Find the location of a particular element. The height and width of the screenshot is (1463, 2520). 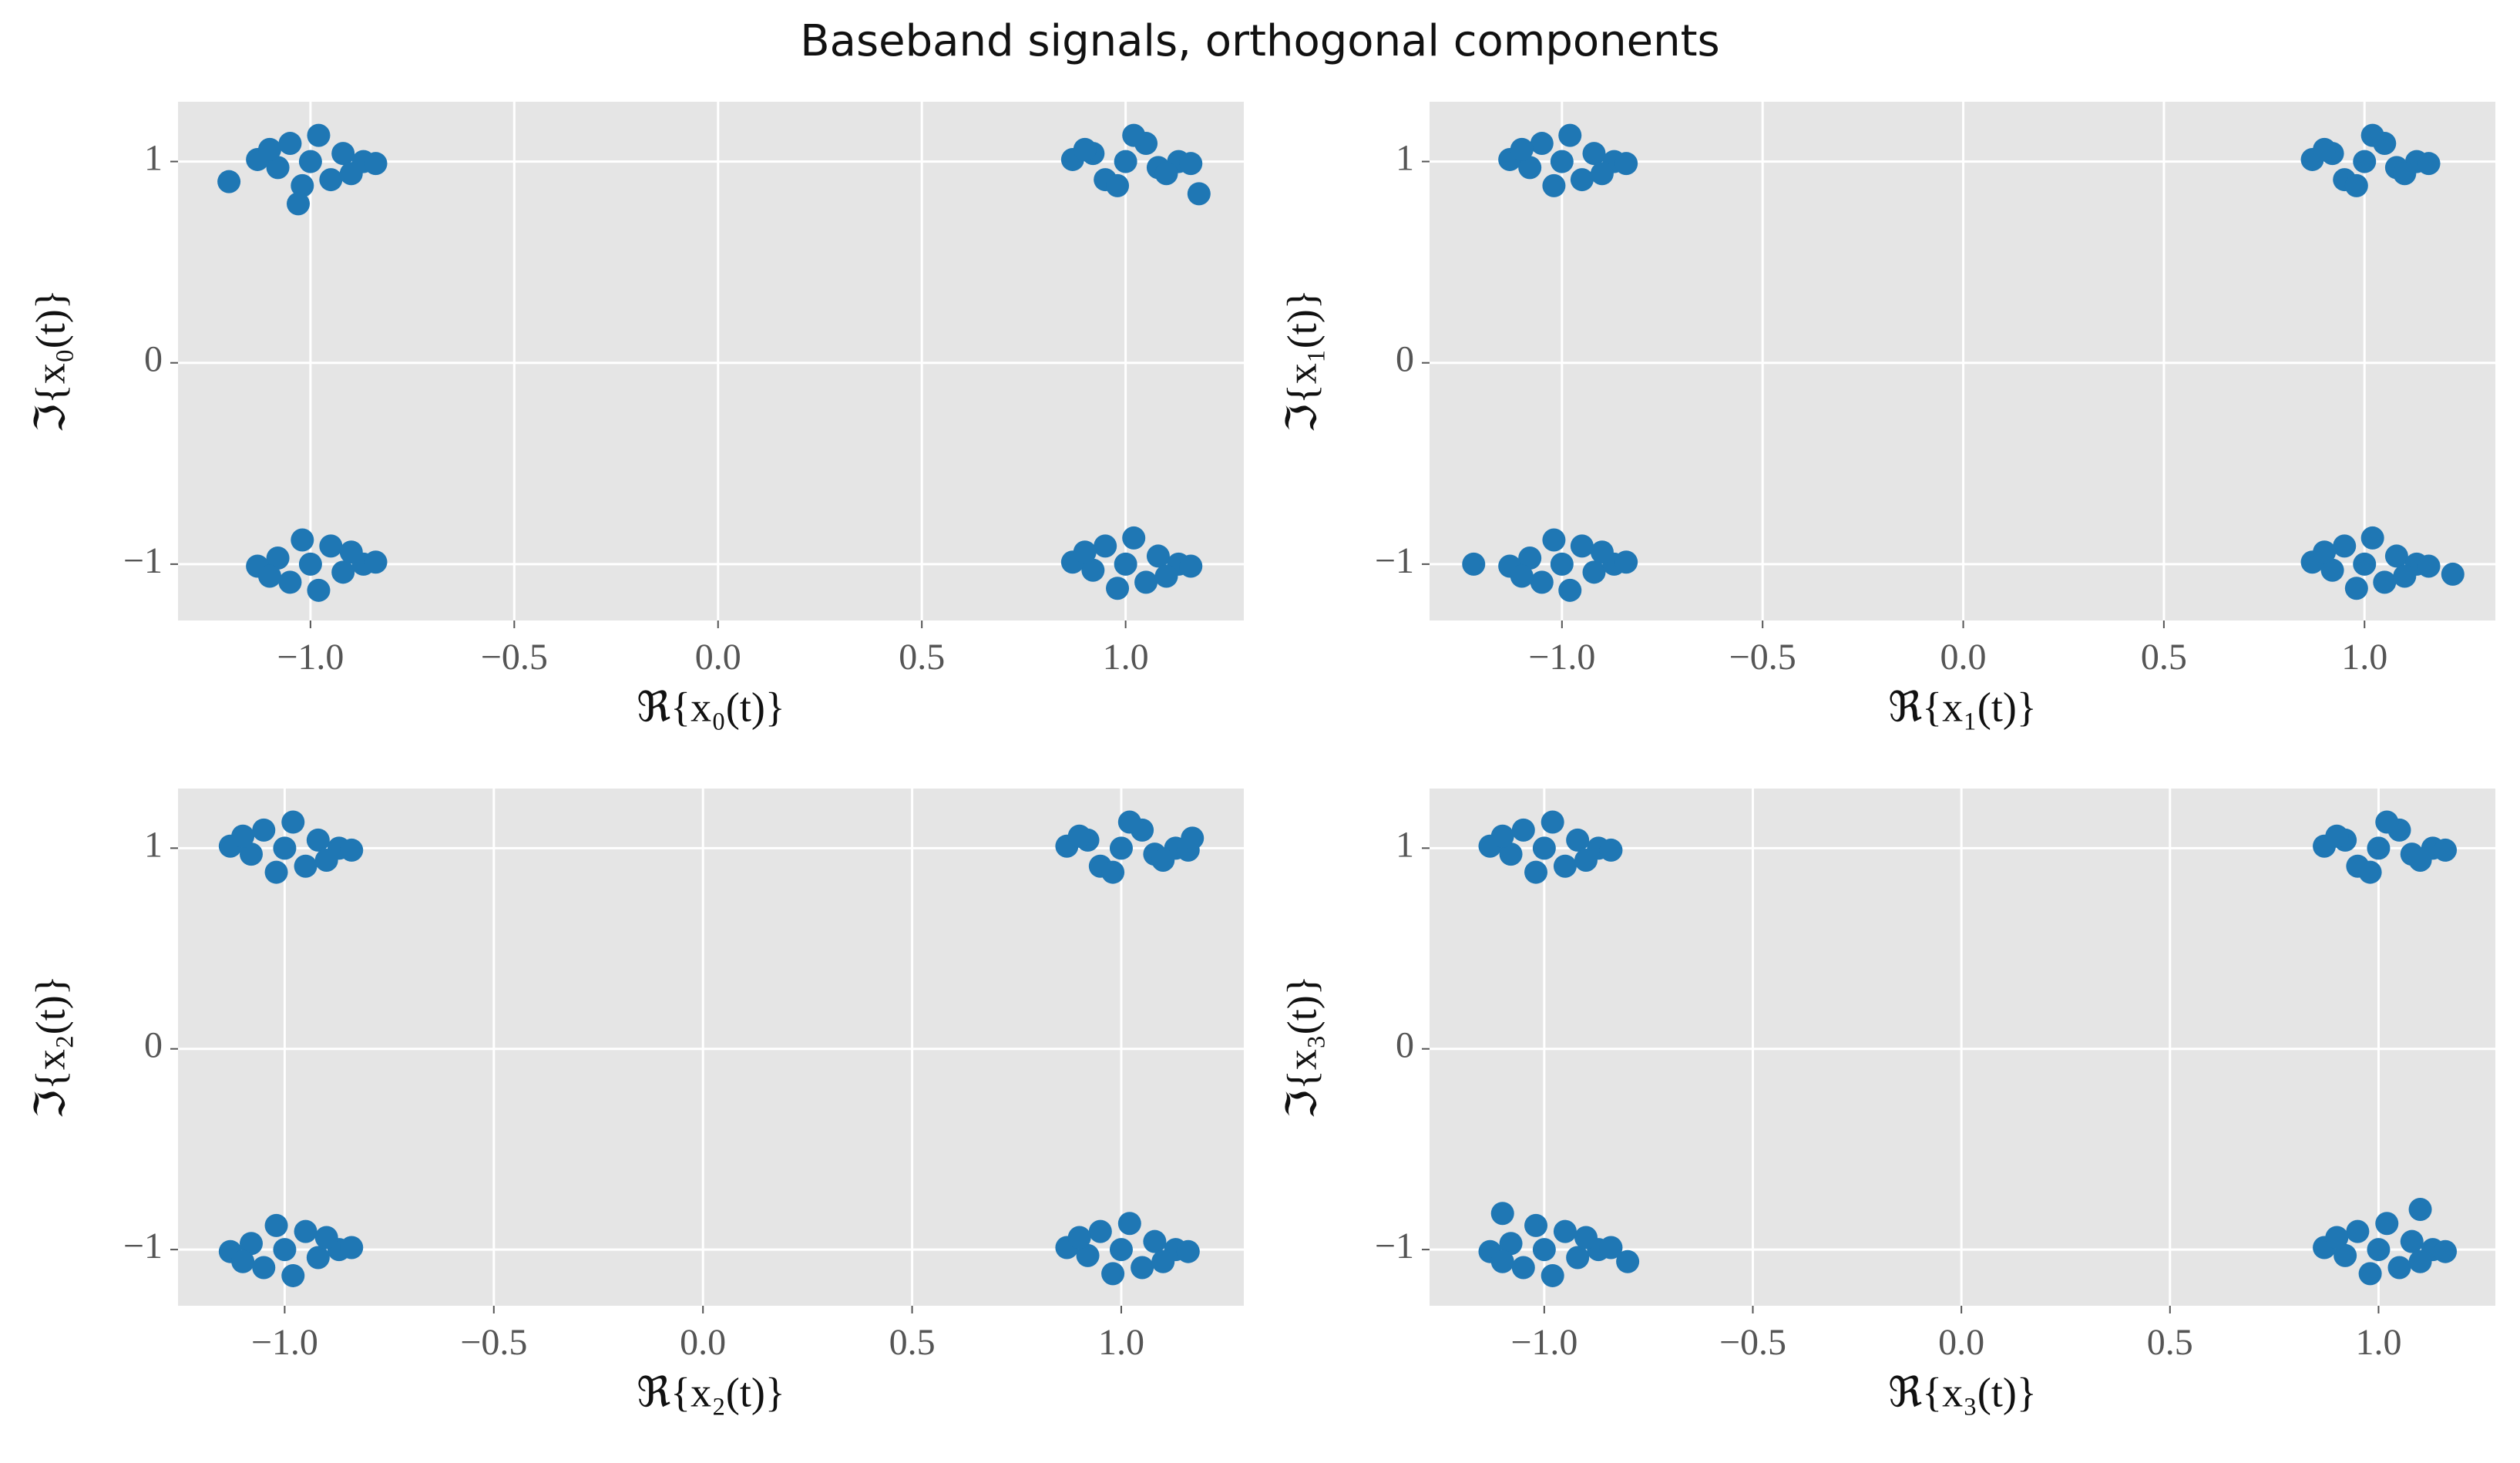

figure-title: Baseband signals, orthogonal components is located at coordinates (1260, 41).